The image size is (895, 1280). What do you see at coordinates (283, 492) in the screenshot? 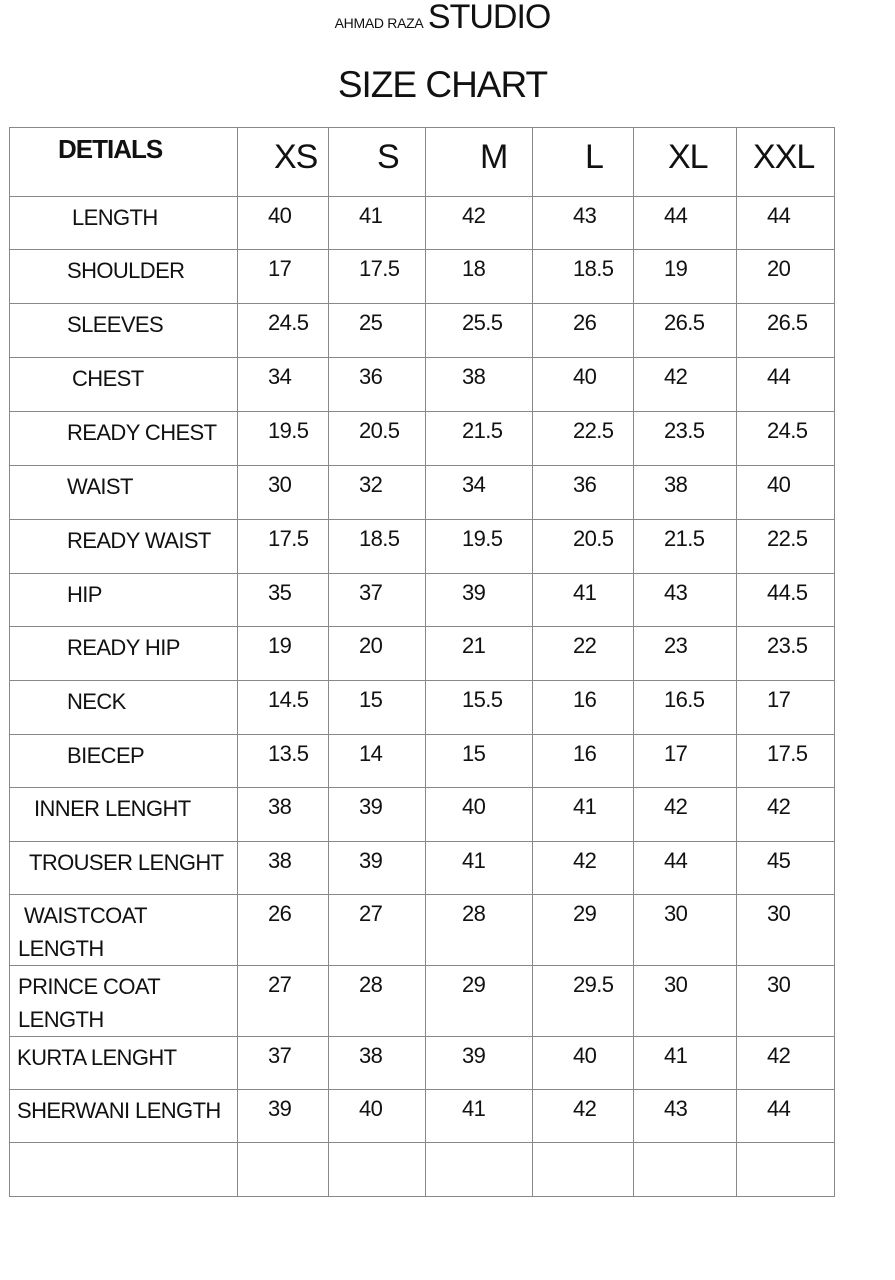
I see `cell-xs: 30` at bounding box center [283, 492].